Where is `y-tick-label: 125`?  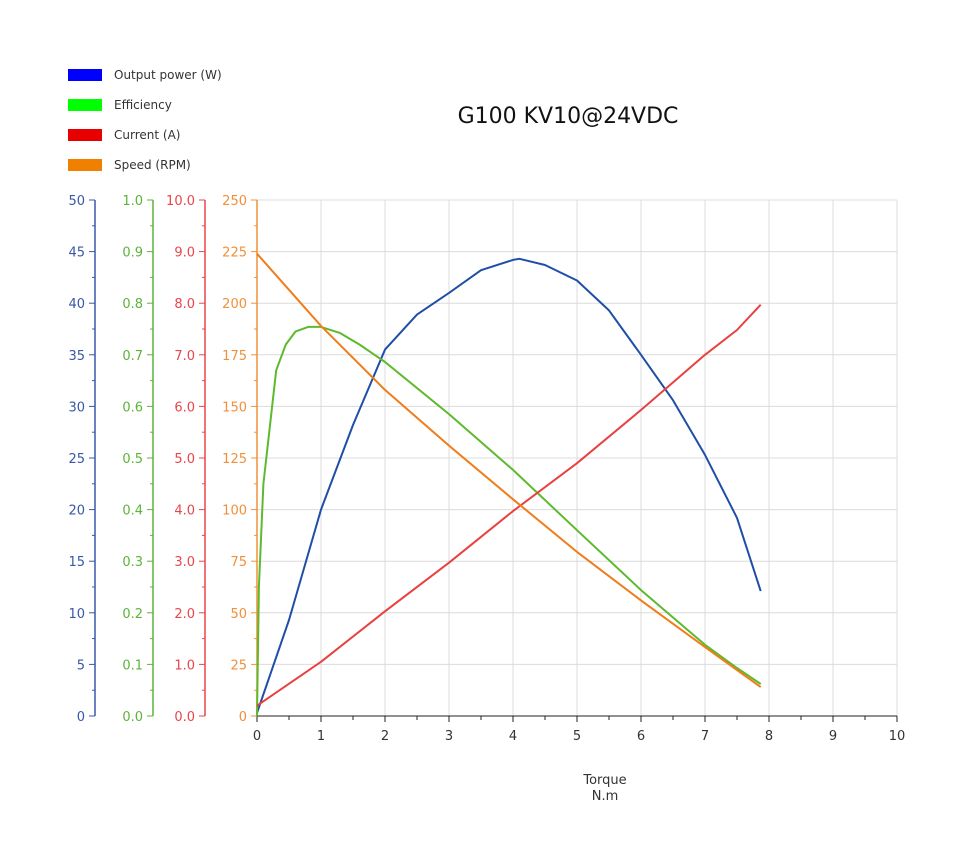
y-tick-label: 125 is located at coordinates (234, 459).